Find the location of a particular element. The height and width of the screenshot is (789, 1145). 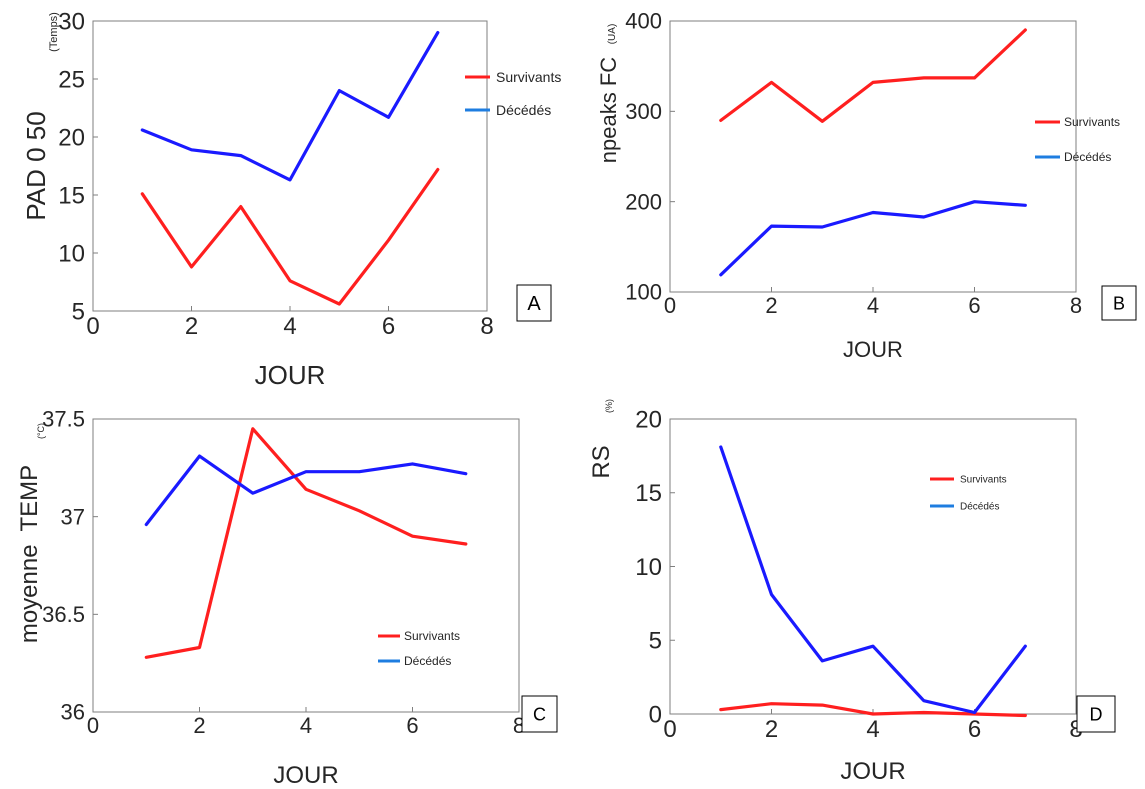

y-tick-label: 400 is located at coordinates (643, 21).